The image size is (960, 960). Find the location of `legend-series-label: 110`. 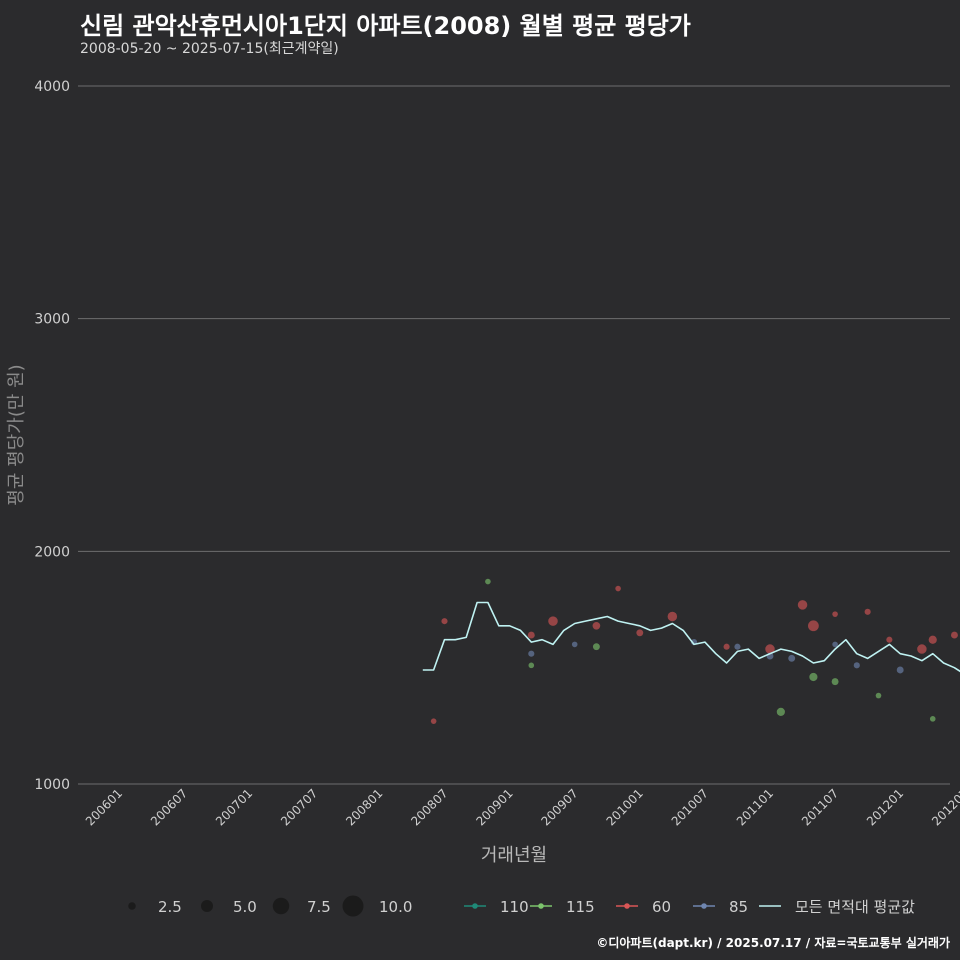

legend-series-label: 110 is located at coordinates (514, 907).